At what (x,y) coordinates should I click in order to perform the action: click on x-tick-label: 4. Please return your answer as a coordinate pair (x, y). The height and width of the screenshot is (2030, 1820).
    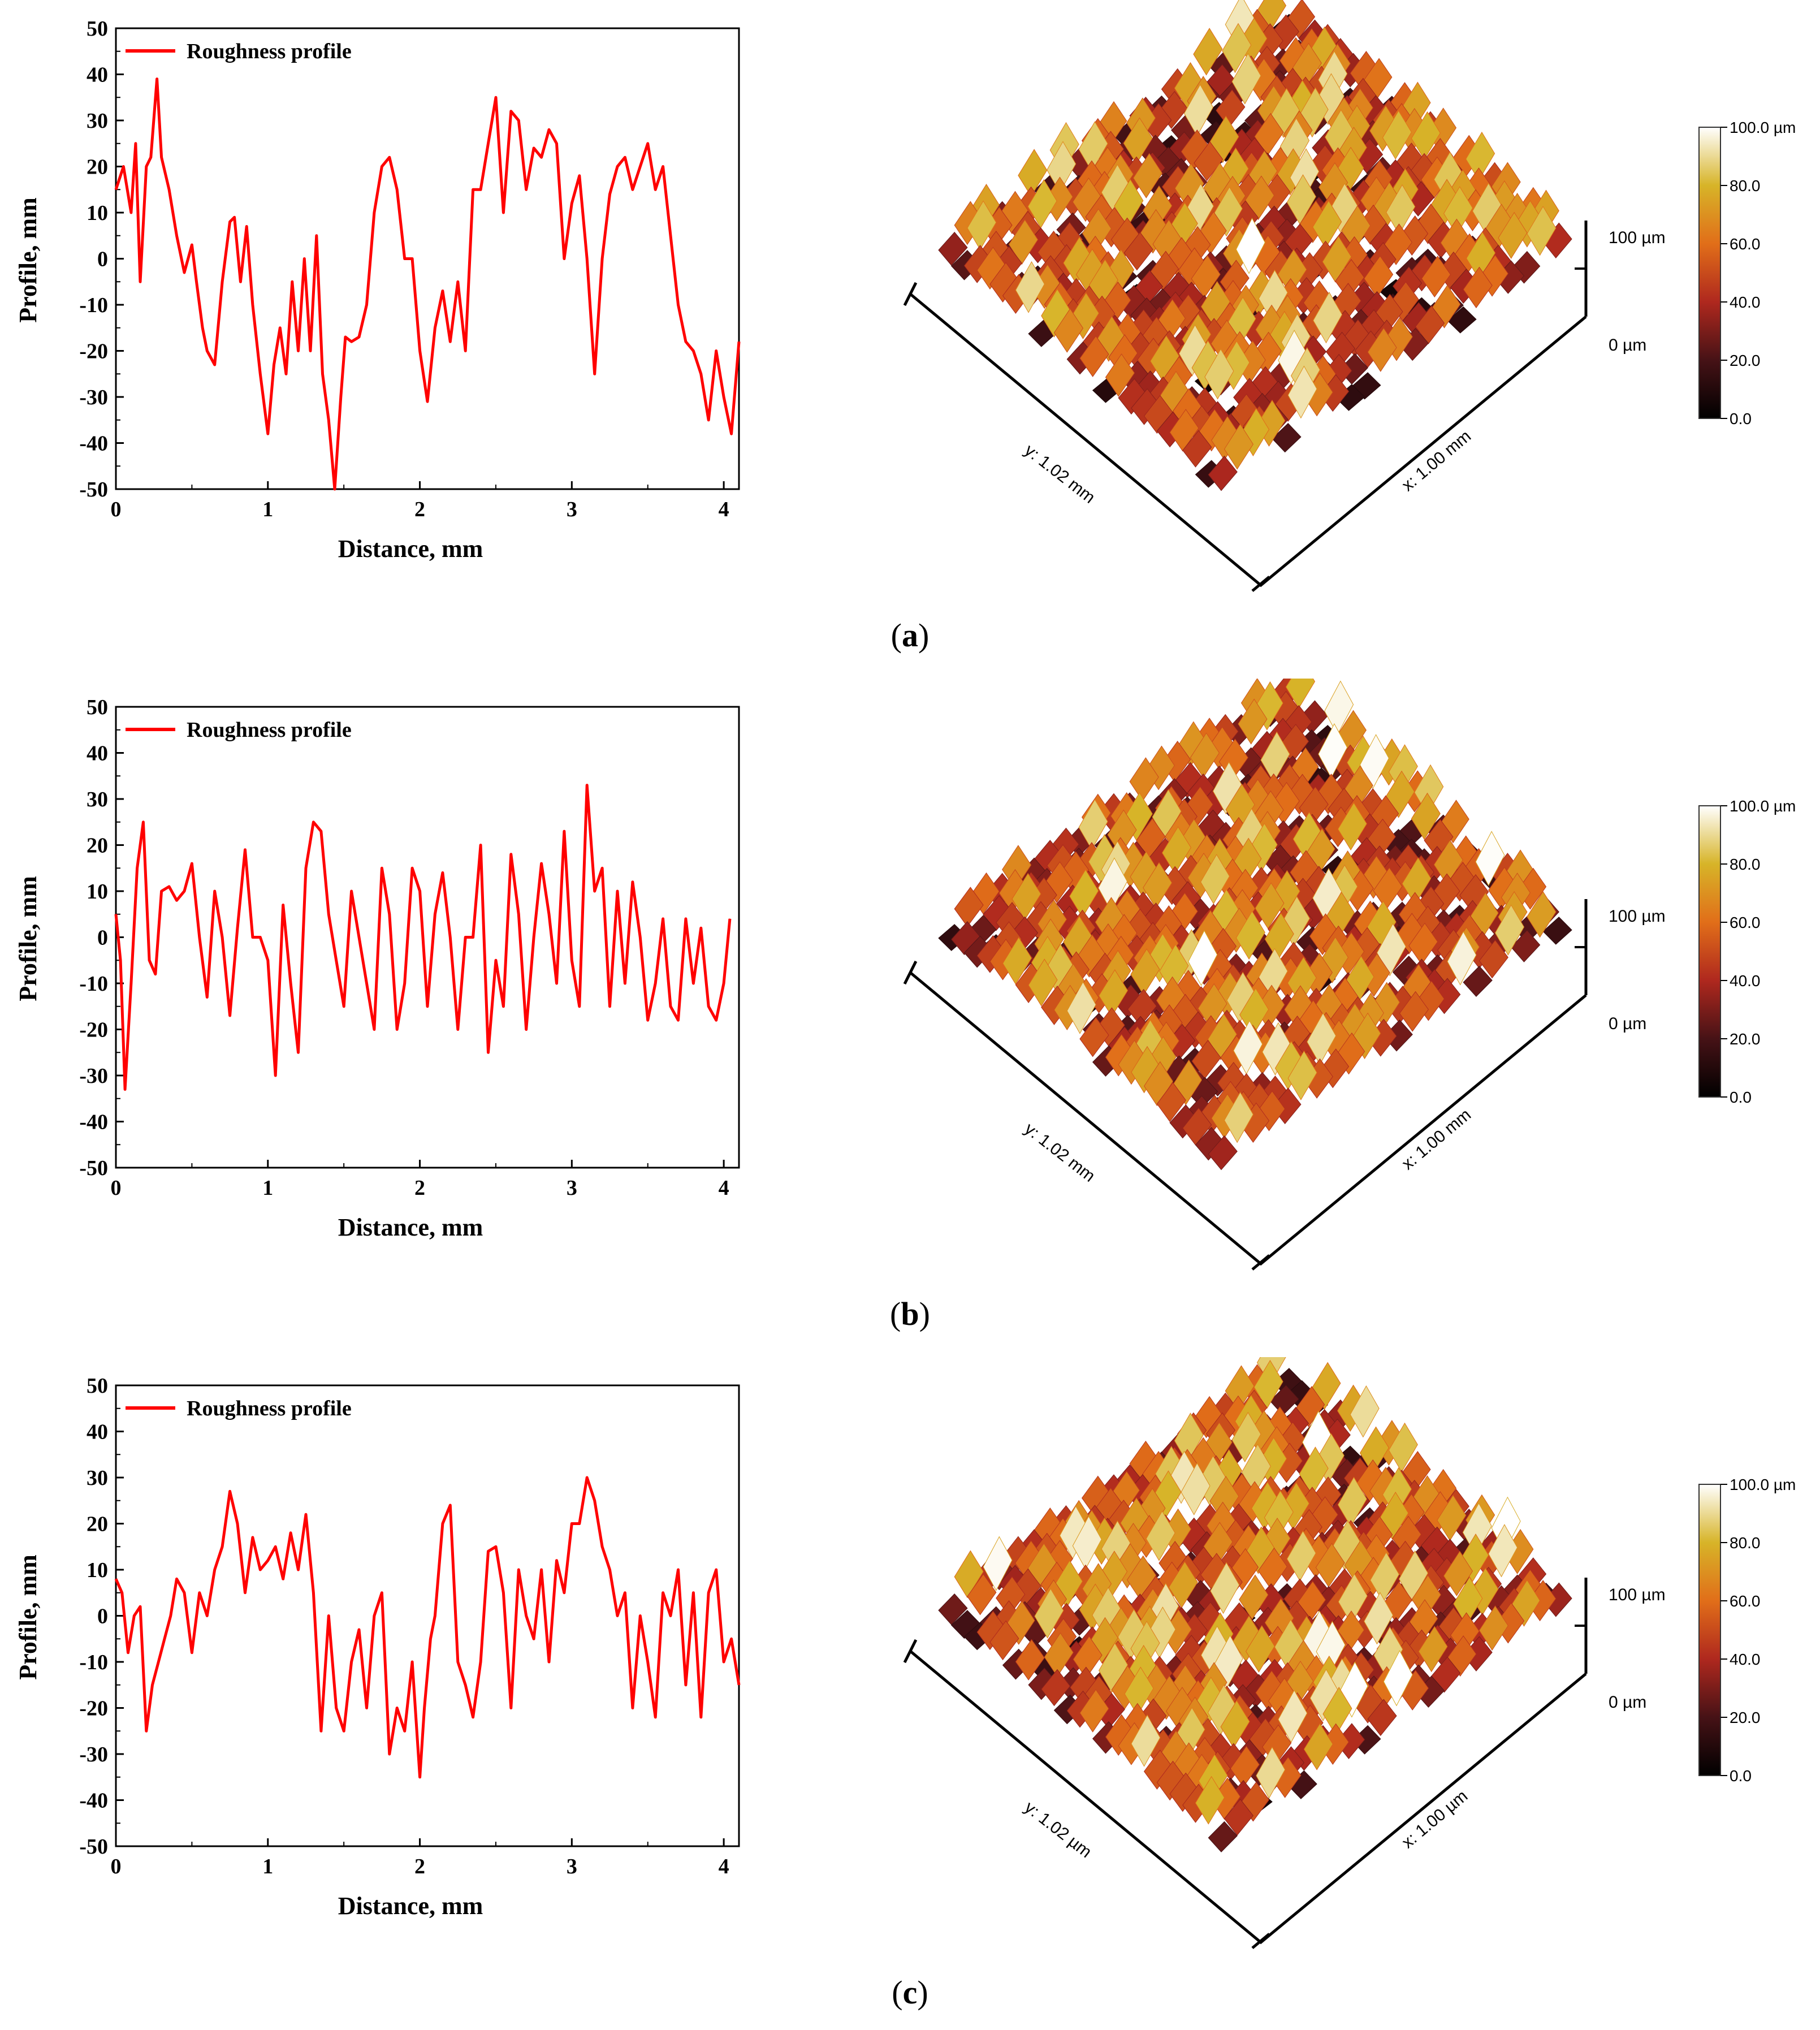
    Looking at the image, I should click on (724, 1188).